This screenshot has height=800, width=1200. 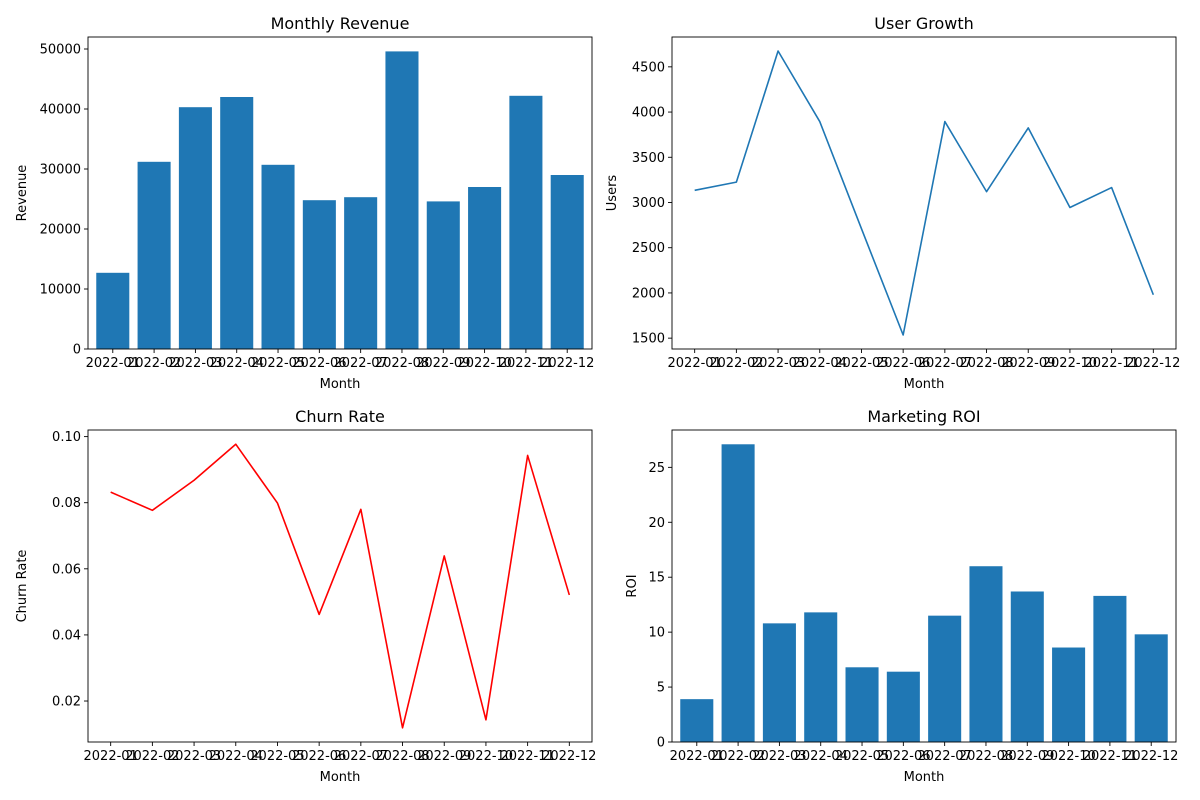 What do you see at coordinates (66, 635) in the screenshot?
I see `y-tick-label: 0.04` at bounding box center [66, 635].